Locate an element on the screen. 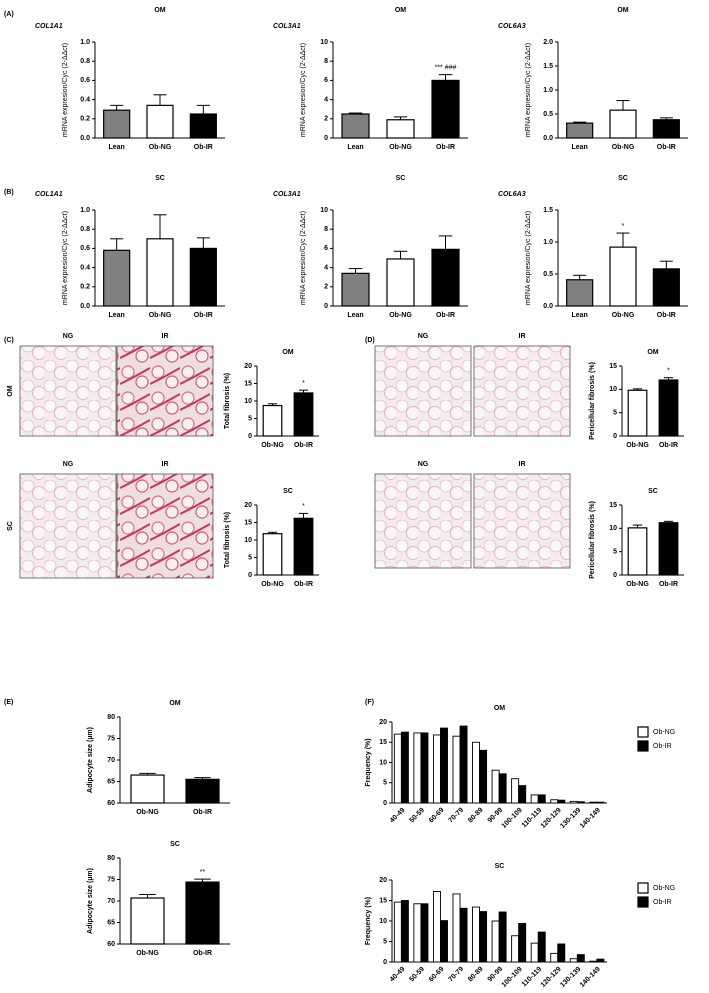 This screenshot has width=709, height=993. x-tick-label: 100-109 is located at coordinates (512, 977).